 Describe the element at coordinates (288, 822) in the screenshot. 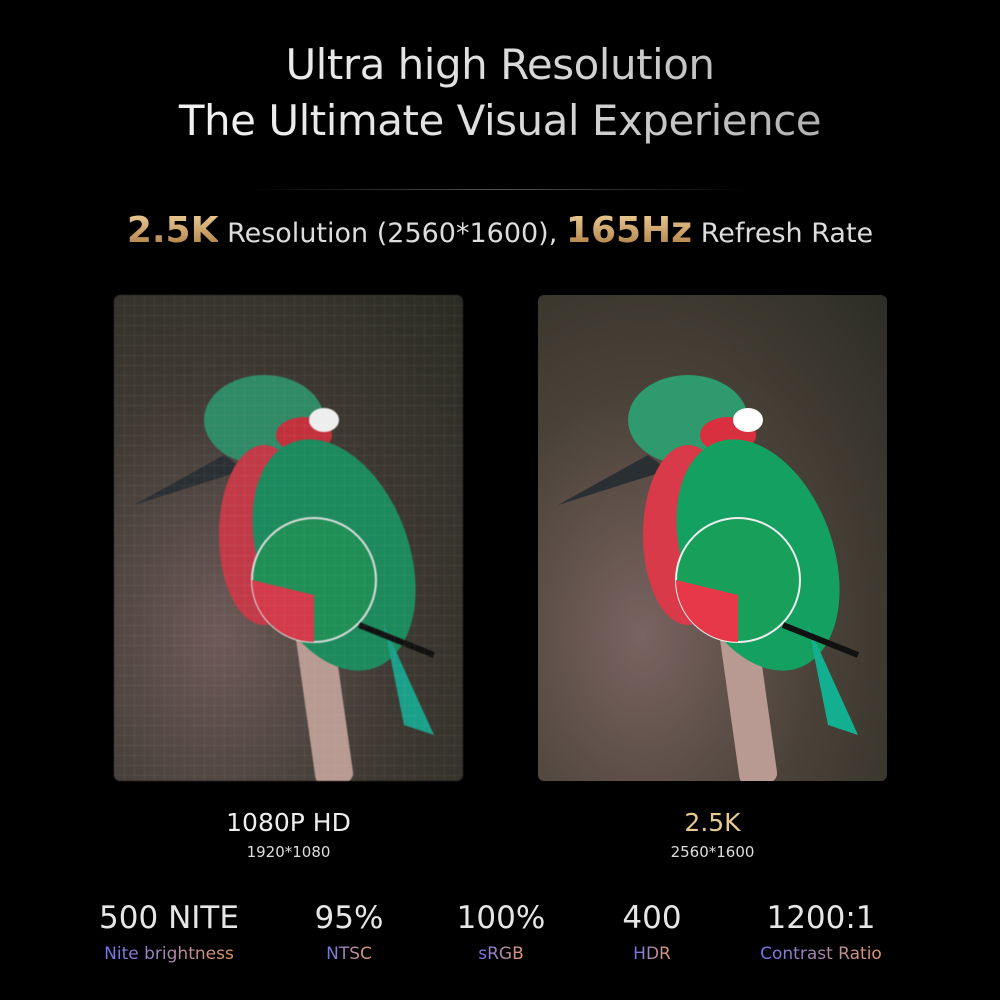

I see `caption-label: 1080P HD` at that location.